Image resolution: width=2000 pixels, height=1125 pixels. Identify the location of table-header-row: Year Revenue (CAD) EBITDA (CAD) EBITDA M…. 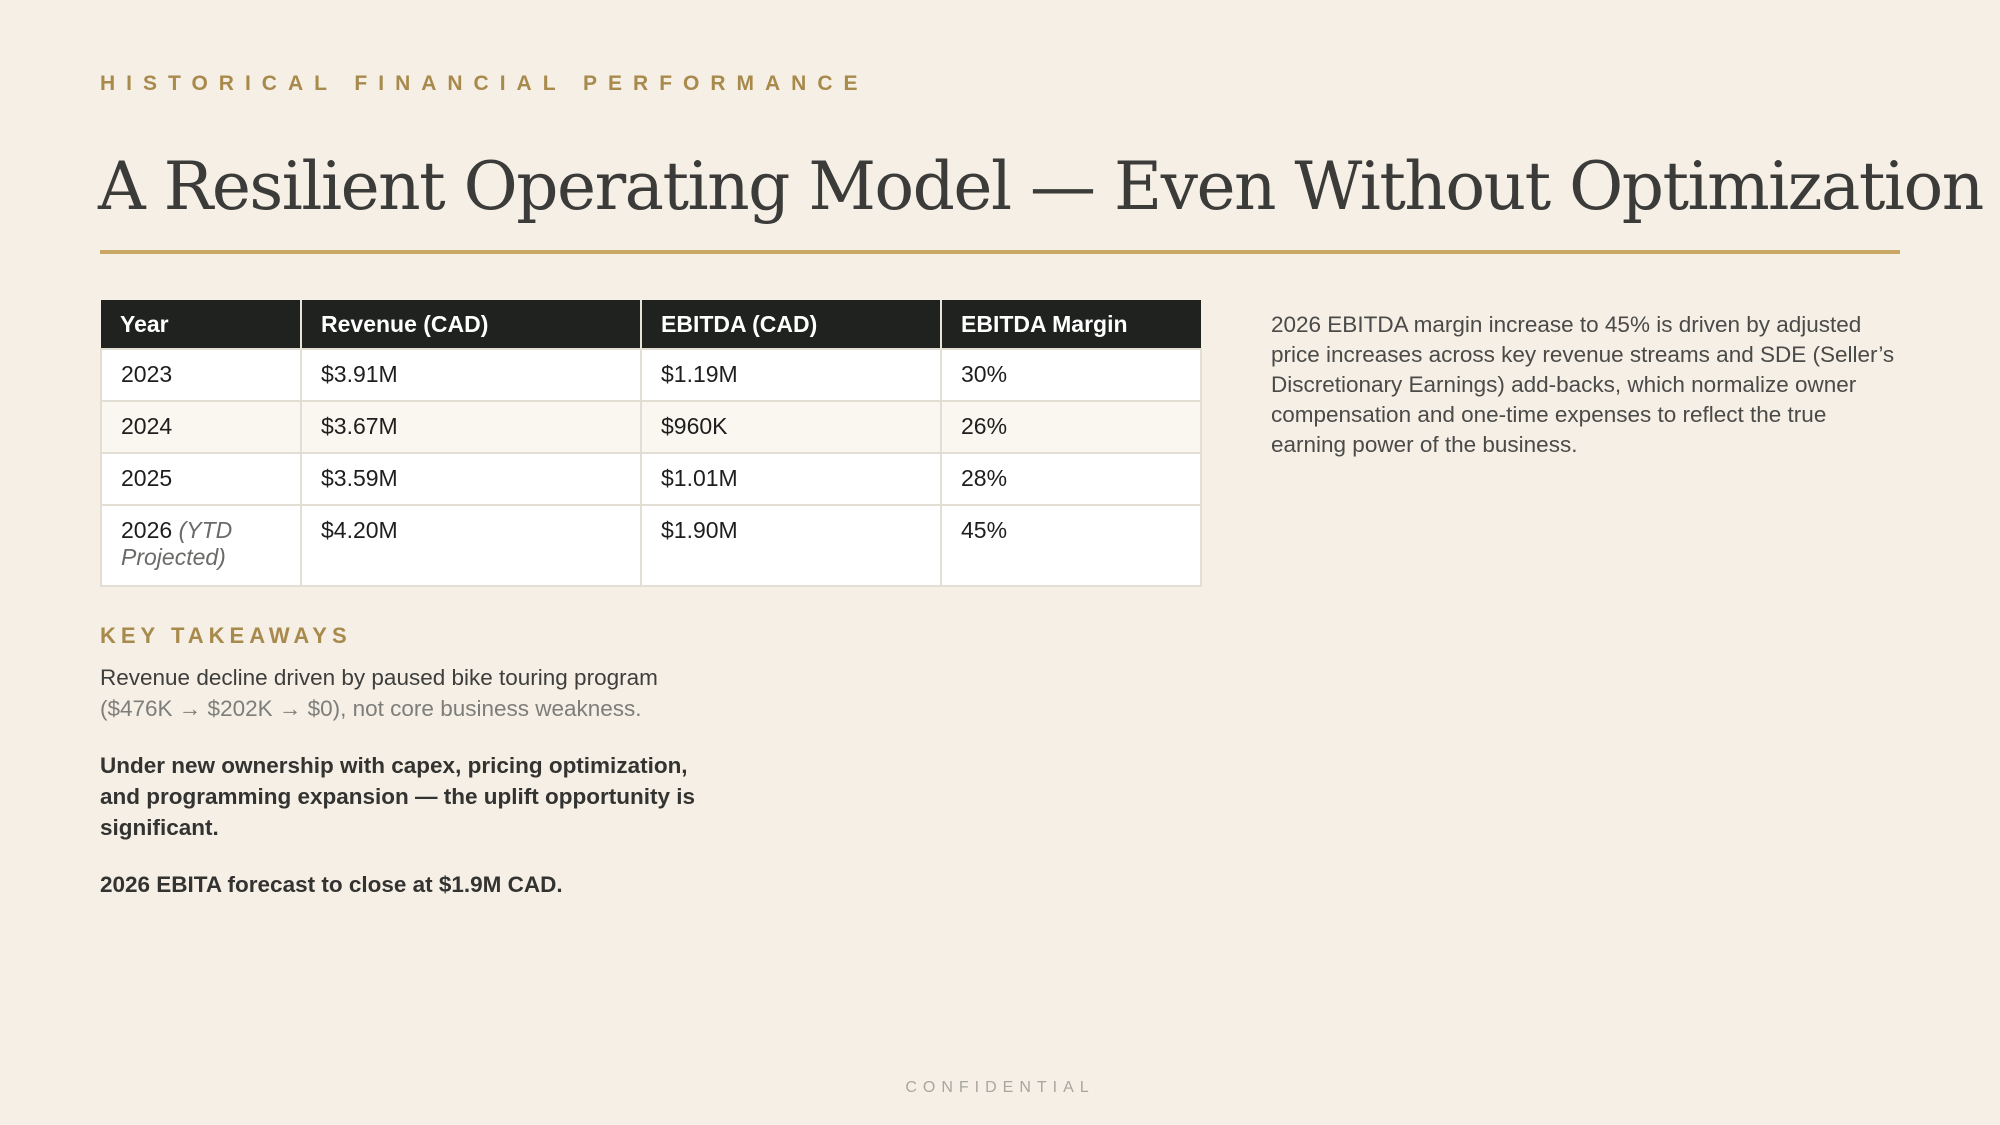
(651, 324).